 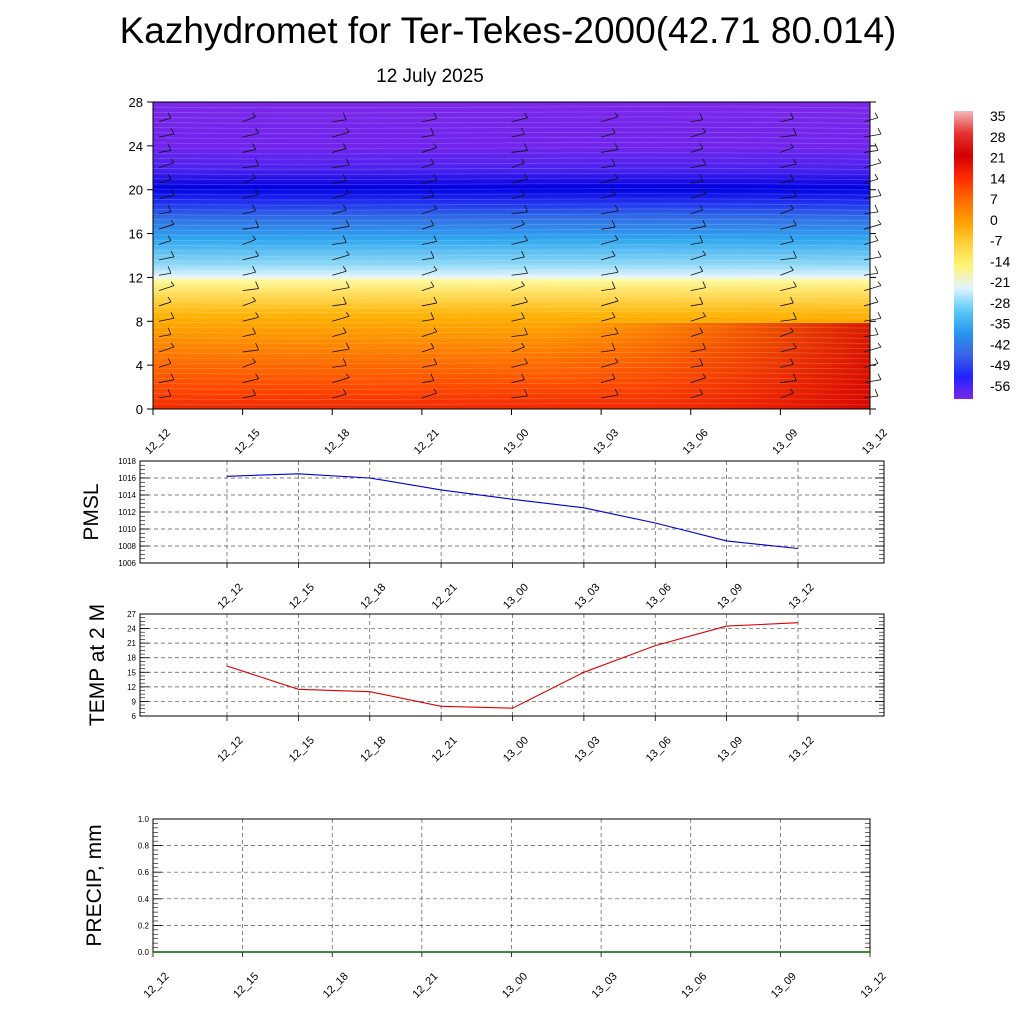 I want to click on panel-frame, so click(x=512, y=665).